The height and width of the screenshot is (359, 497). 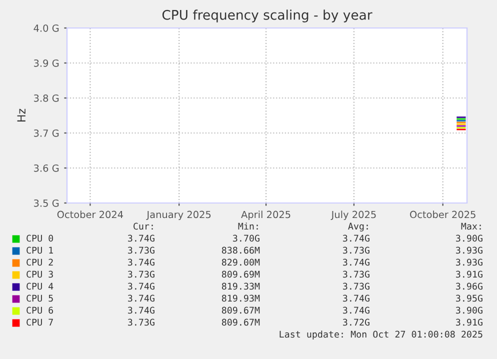 What do you see at coordinates (46, 63) in the screenshot?
I see `y-tick-label: 3.9 G` at bounding box center [46, 63].